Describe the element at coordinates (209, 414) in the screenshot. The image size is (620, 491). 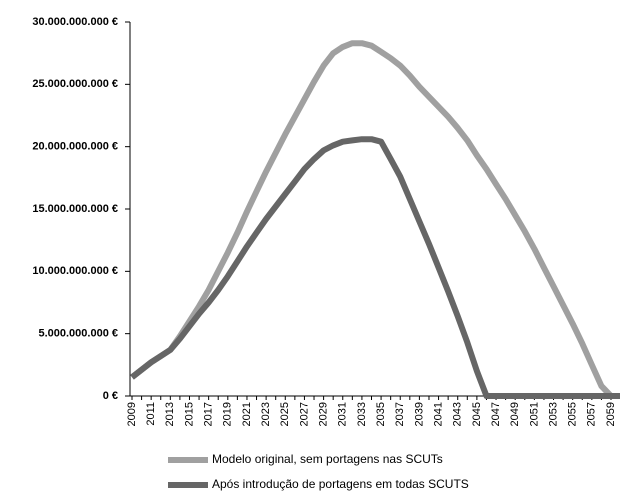
I see `x-tick-label: 2017` at that location.